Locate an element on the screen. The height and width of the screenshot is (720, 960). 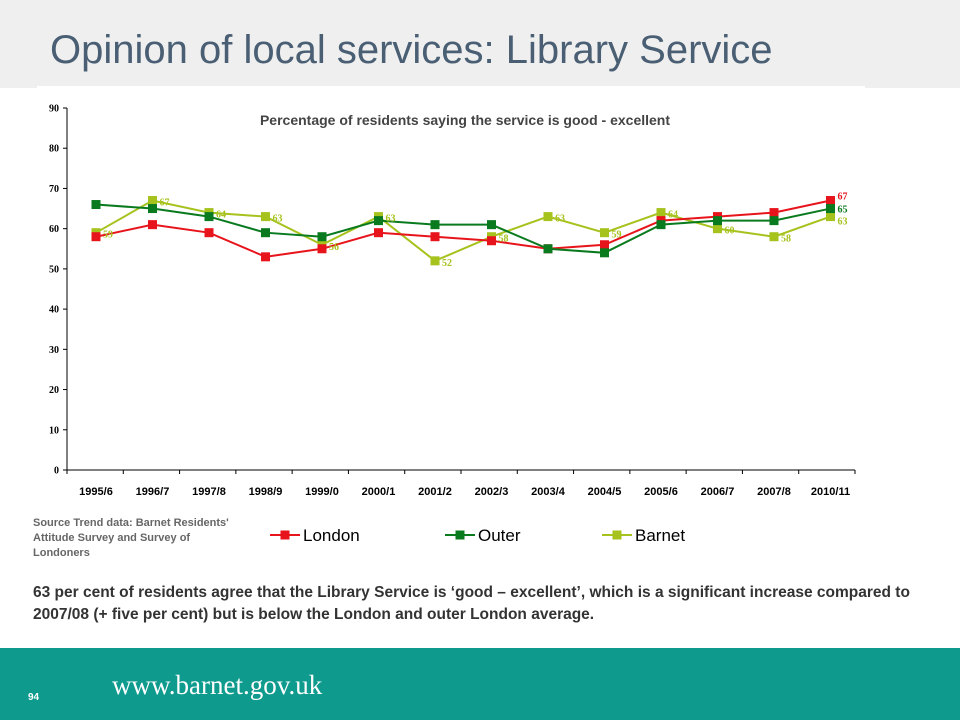
x-tick-label: 2003/4 is located at coordinates (548, 492).